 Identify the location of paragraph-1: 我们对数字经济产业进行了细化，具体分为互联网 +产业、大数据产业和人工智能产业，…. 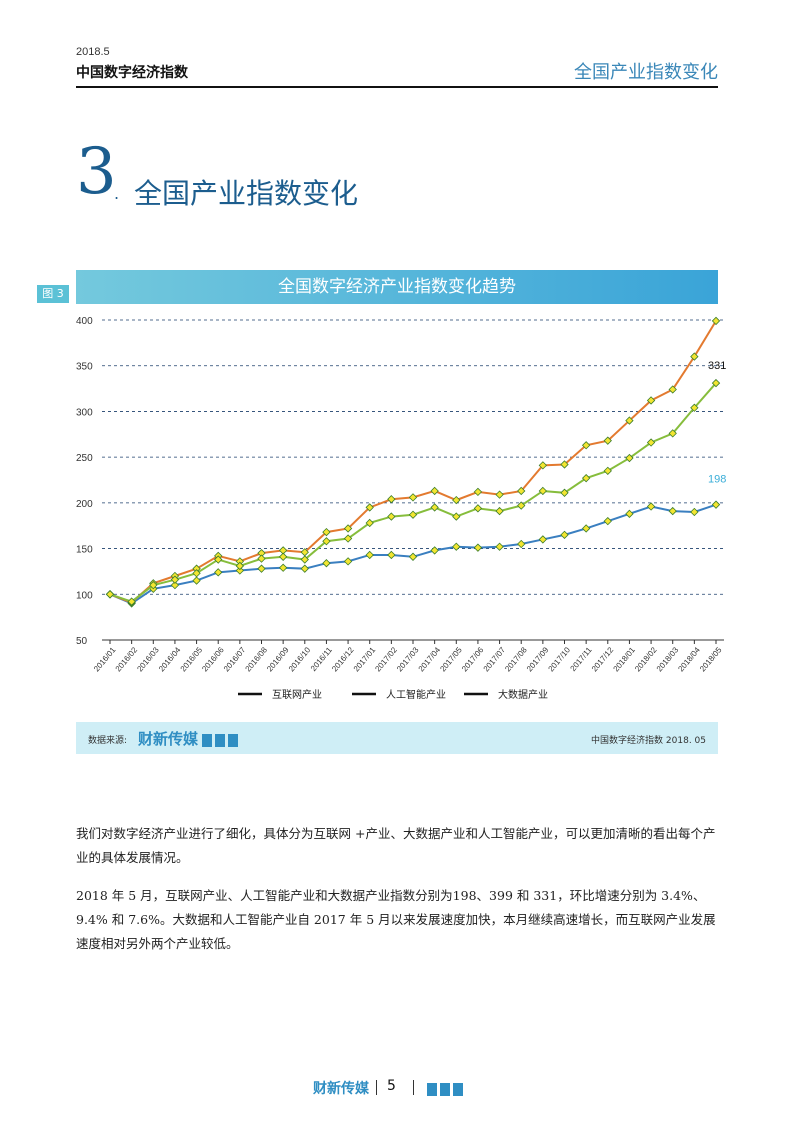
(396, 845).